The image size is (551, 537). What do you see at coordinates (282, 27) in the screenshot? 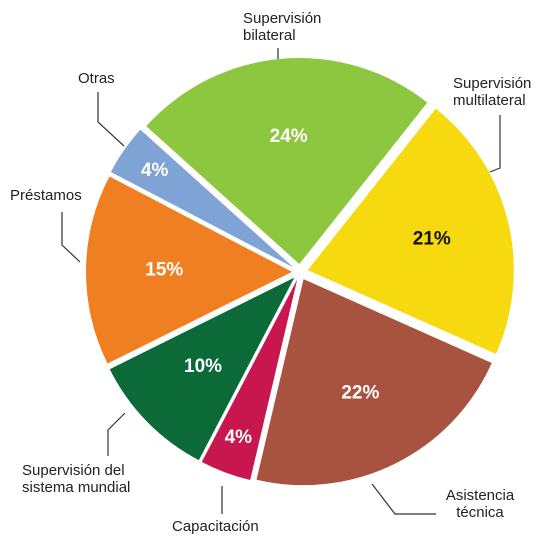
I see `category-label: Supervisión bilateral` at bounding box center [282, 27].